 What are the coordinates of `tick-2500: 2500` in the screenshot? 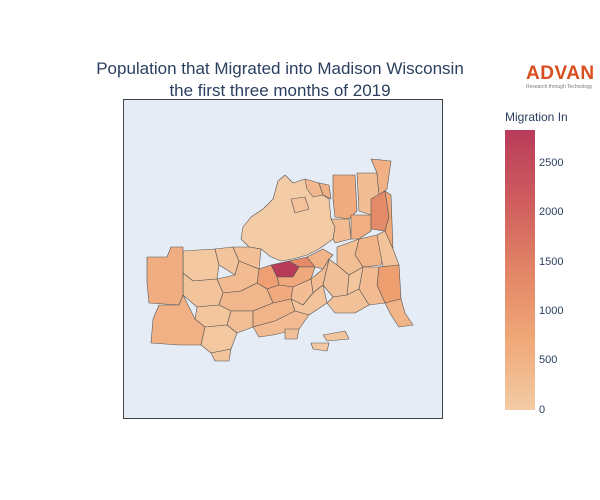 It's located at (551, 163).